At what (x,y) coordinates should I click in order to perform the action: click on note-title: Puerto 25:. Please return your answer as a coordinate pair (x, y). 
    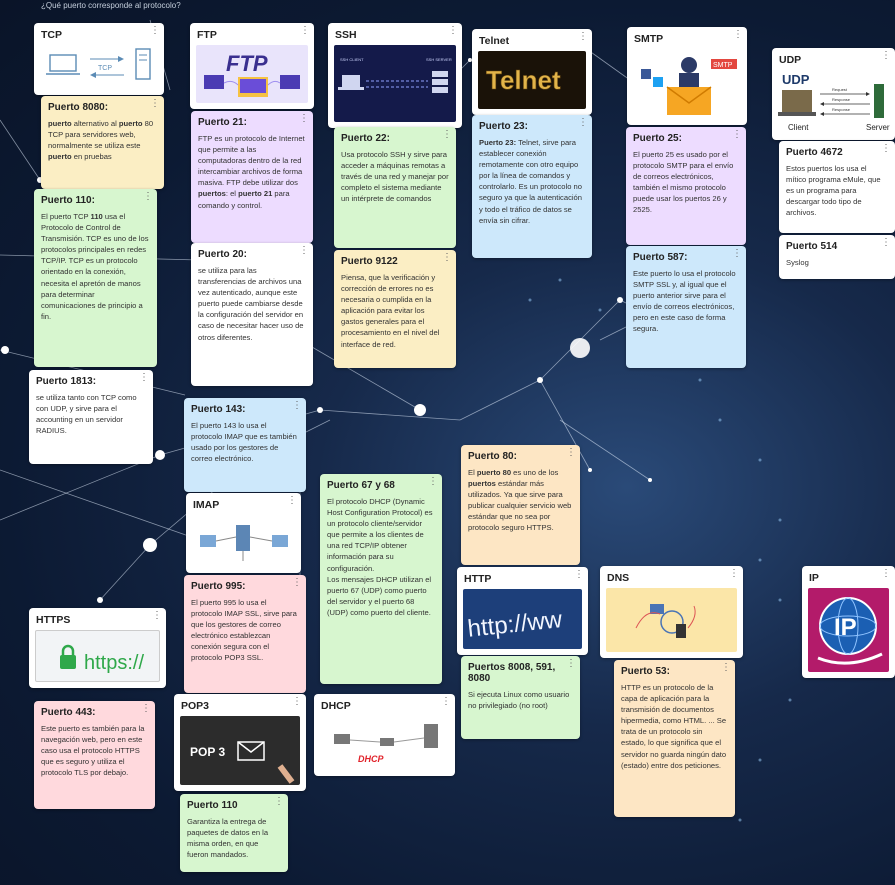
    Looking at the image, I should click on (657, 138).